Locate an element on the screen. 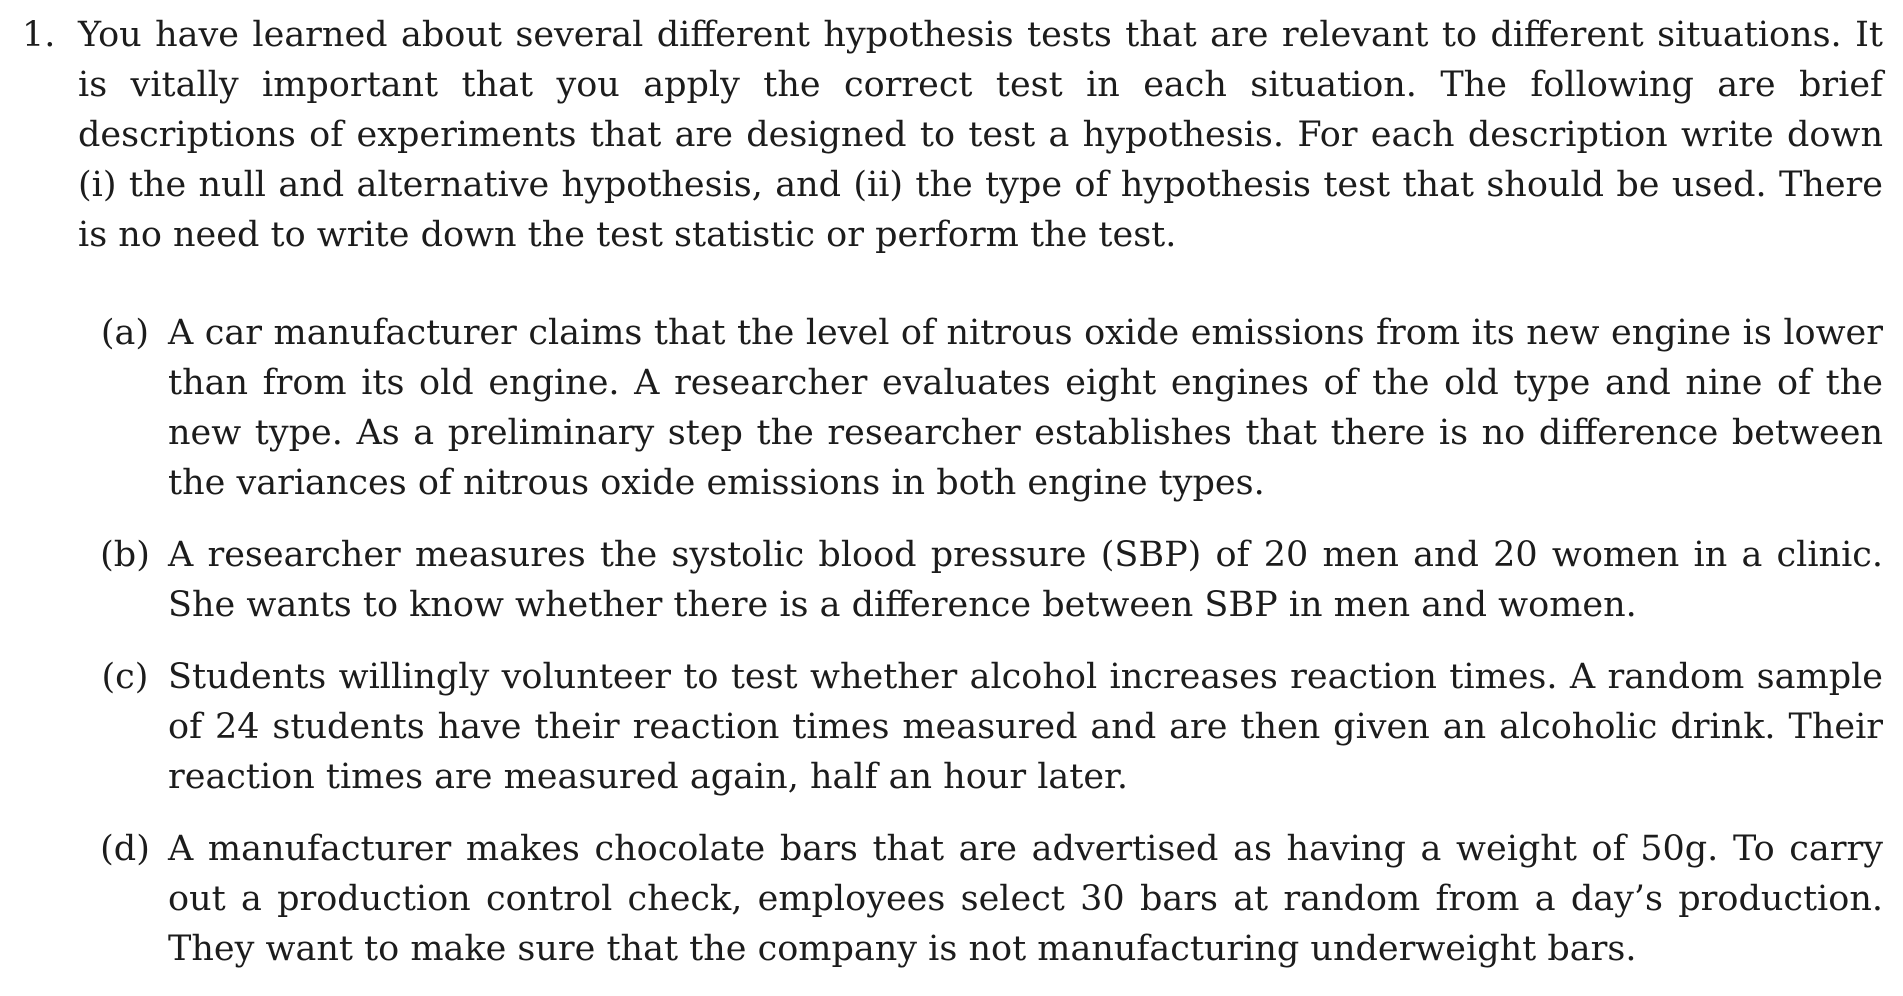 Image resolution: width=1903 pixels, height=996 pixels. part-label: (d) is located at coordinates (125, 849).